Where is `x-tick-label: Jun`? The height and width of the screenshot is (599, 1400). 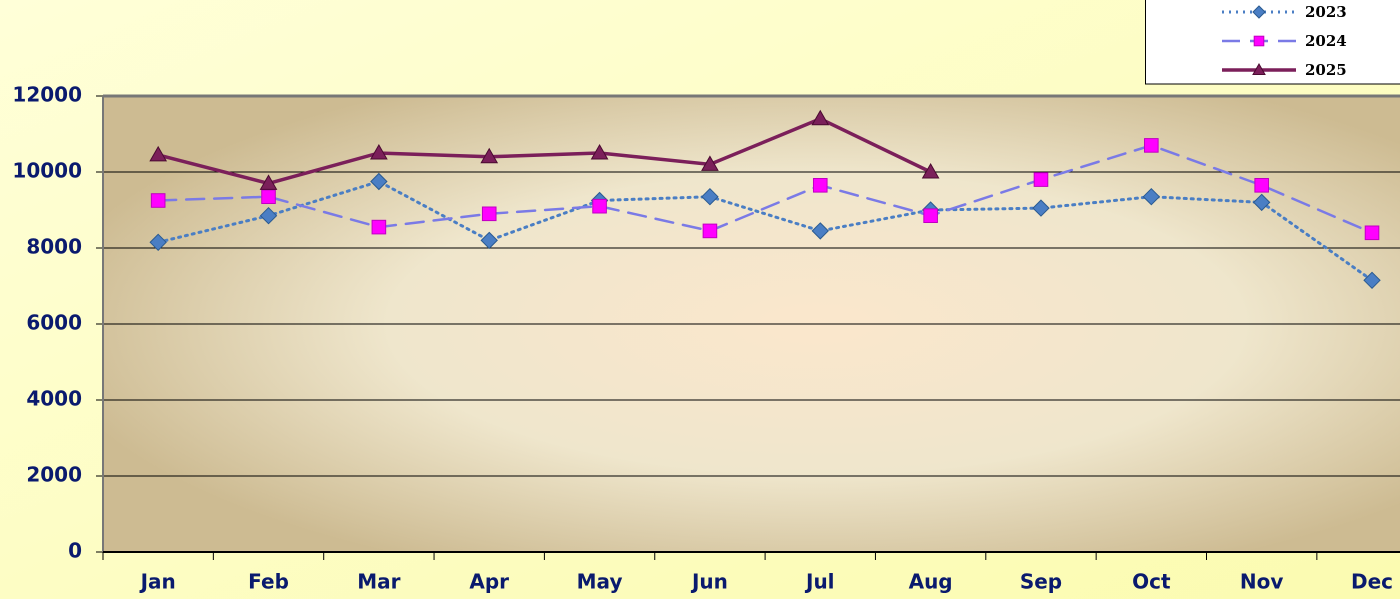 x-tick-label: Jun is located at coordinates (709, 582).